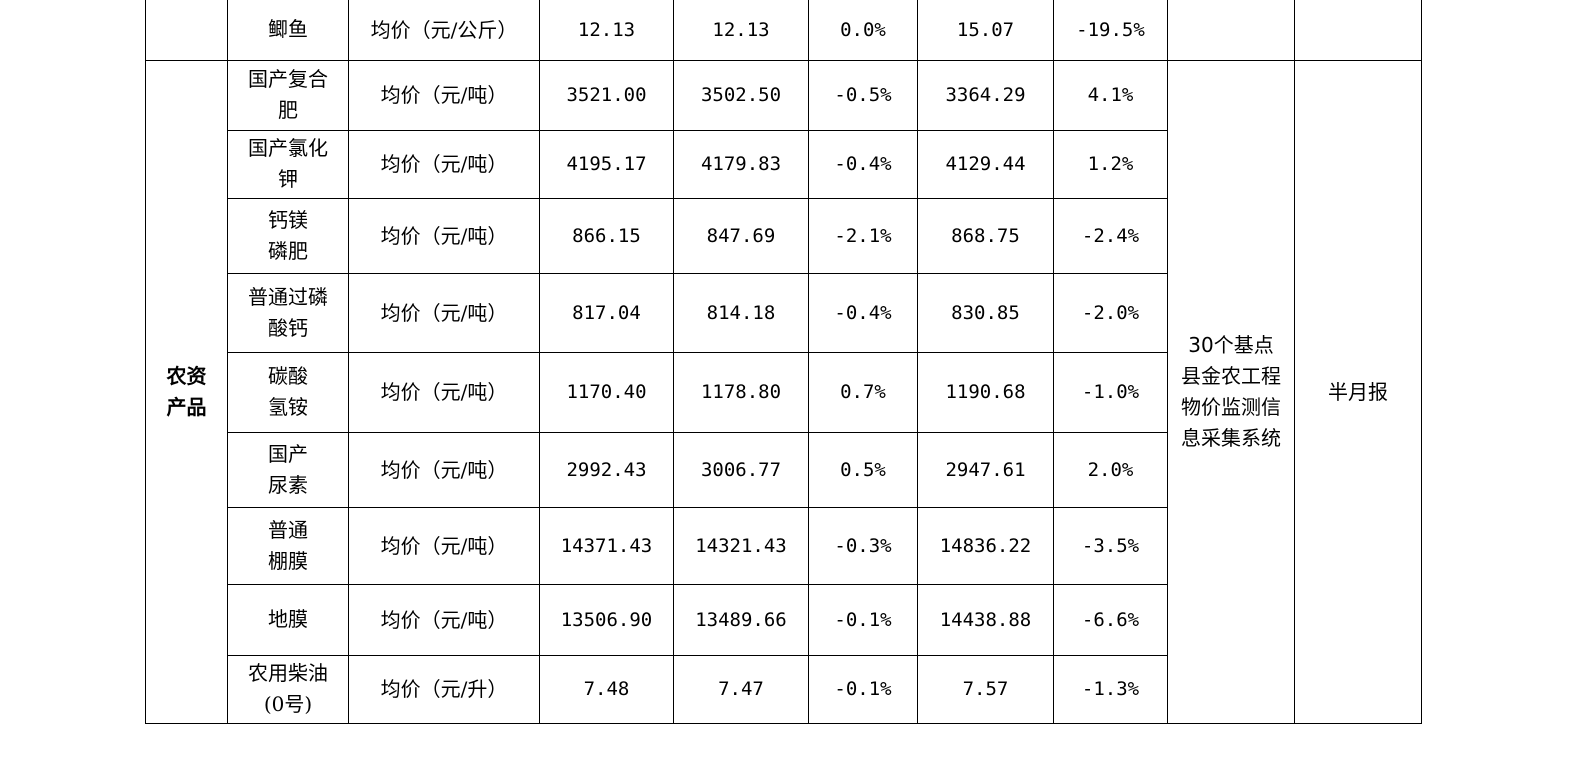 The image size is (1587, 773). I want to click on value-current: 13506.90, so click(606, 619).